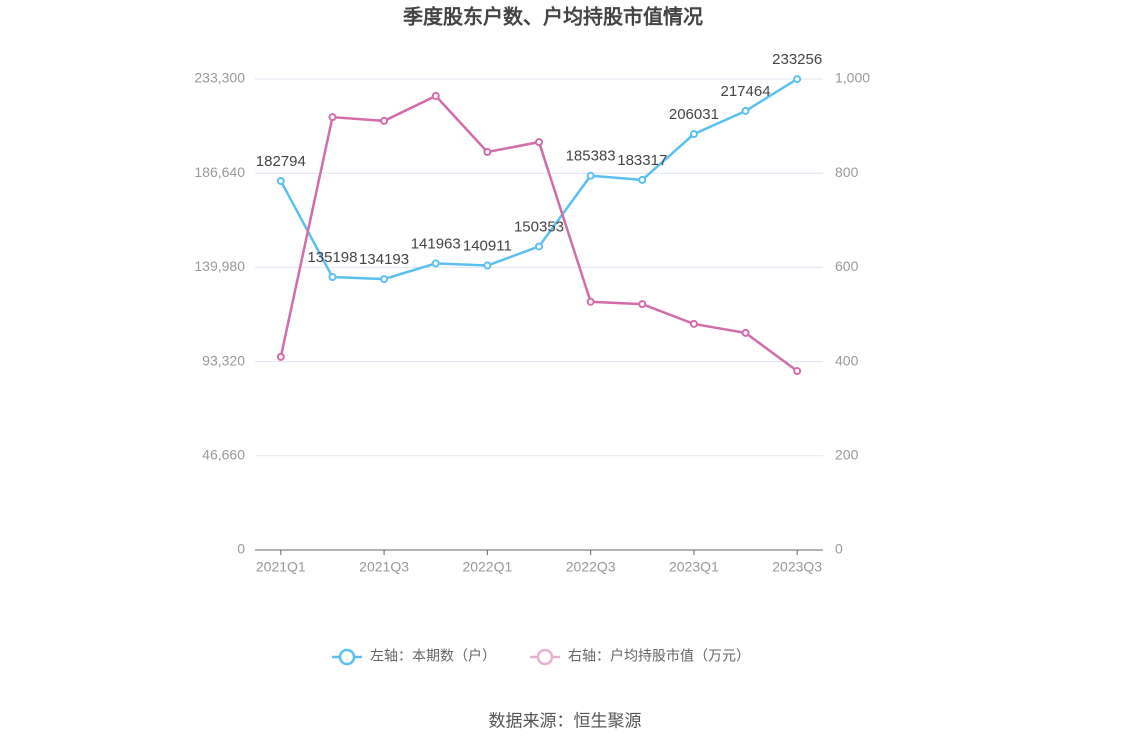  I want to click on y-tick-label: 46,660, so click(223, 455).